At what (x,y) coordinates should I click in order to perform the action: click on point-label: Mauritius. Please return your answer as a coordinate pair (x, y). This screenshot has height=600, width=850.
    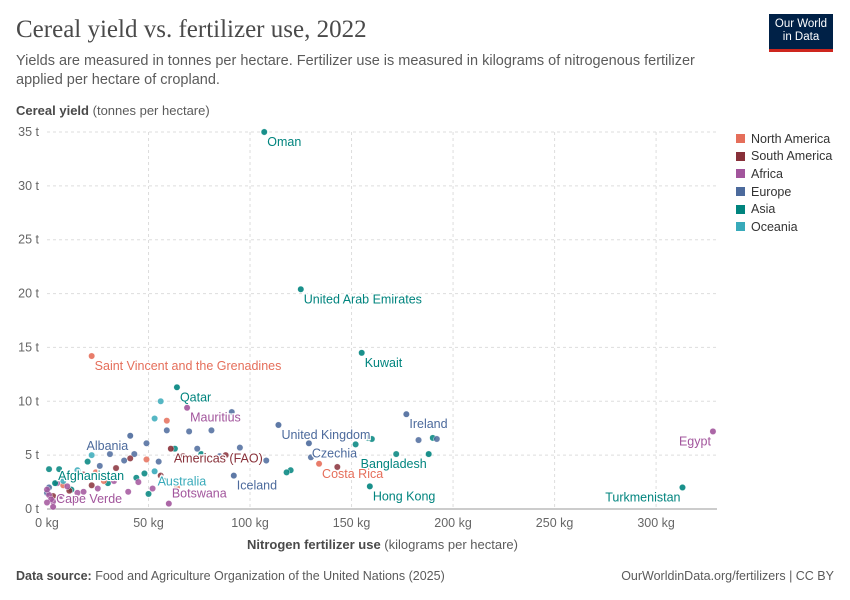
    Looking at the image, I should click on (215, 418).